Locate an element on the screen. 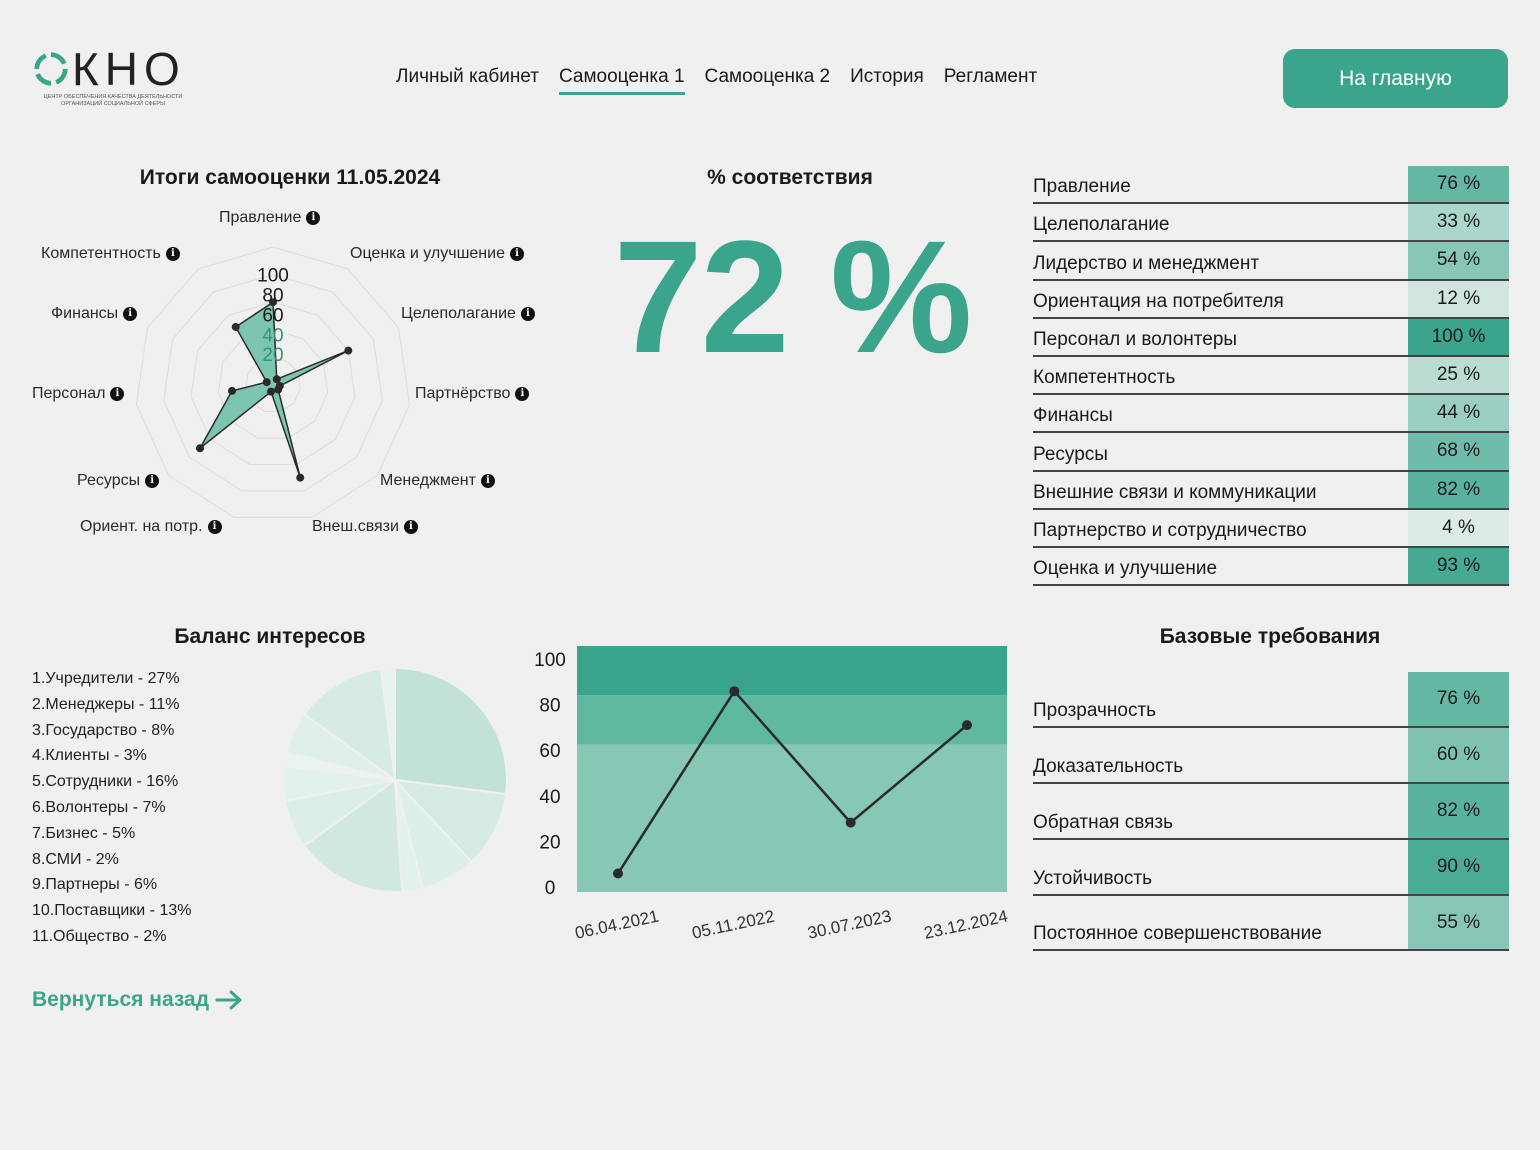  radar-axis-label: Ориент. на потр. i is located at coordinates (151, 527).